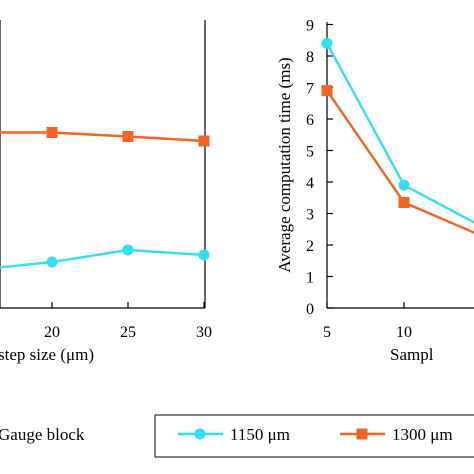  What do you see at coordinates (42, 434) in the screenshot?
I see `legend-title: Gauge block` at bounding box center [42, 434].